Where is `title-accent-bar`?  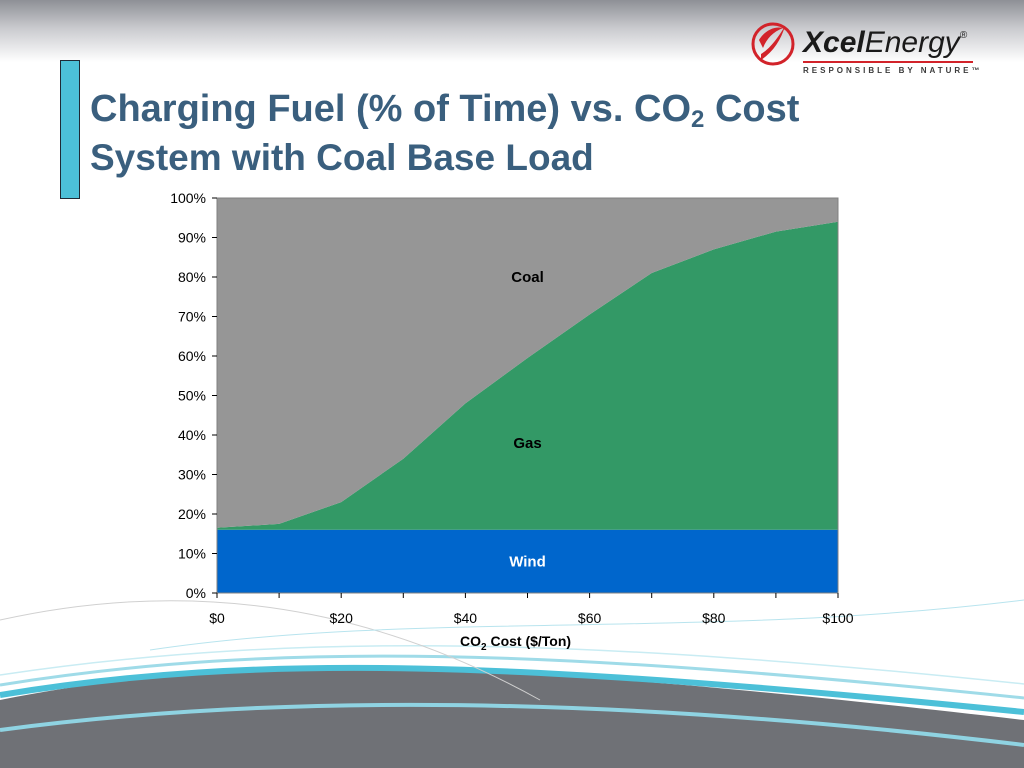 title-accent-bar is located at coordinates (70, 129).